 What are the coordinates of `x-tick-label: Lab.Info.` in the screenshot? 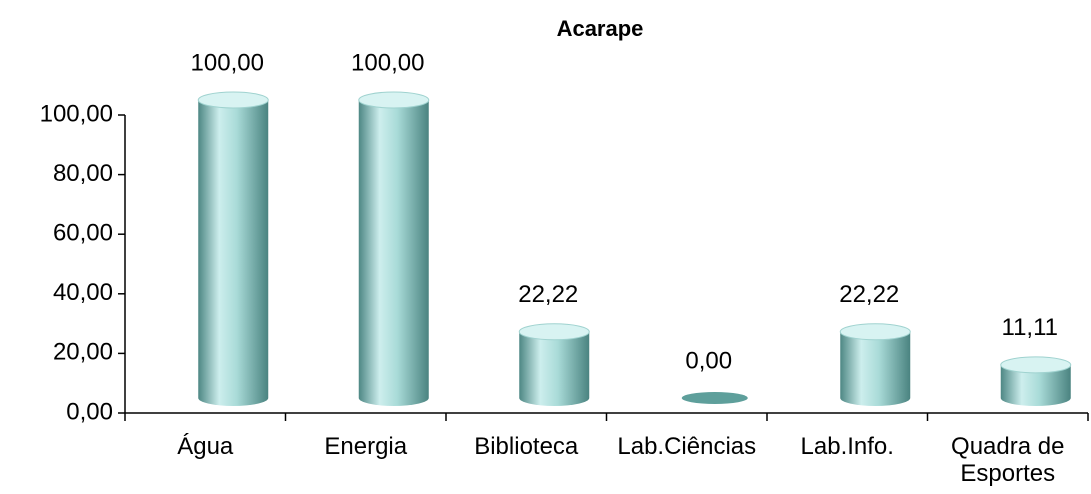 It's located at (847, 446).